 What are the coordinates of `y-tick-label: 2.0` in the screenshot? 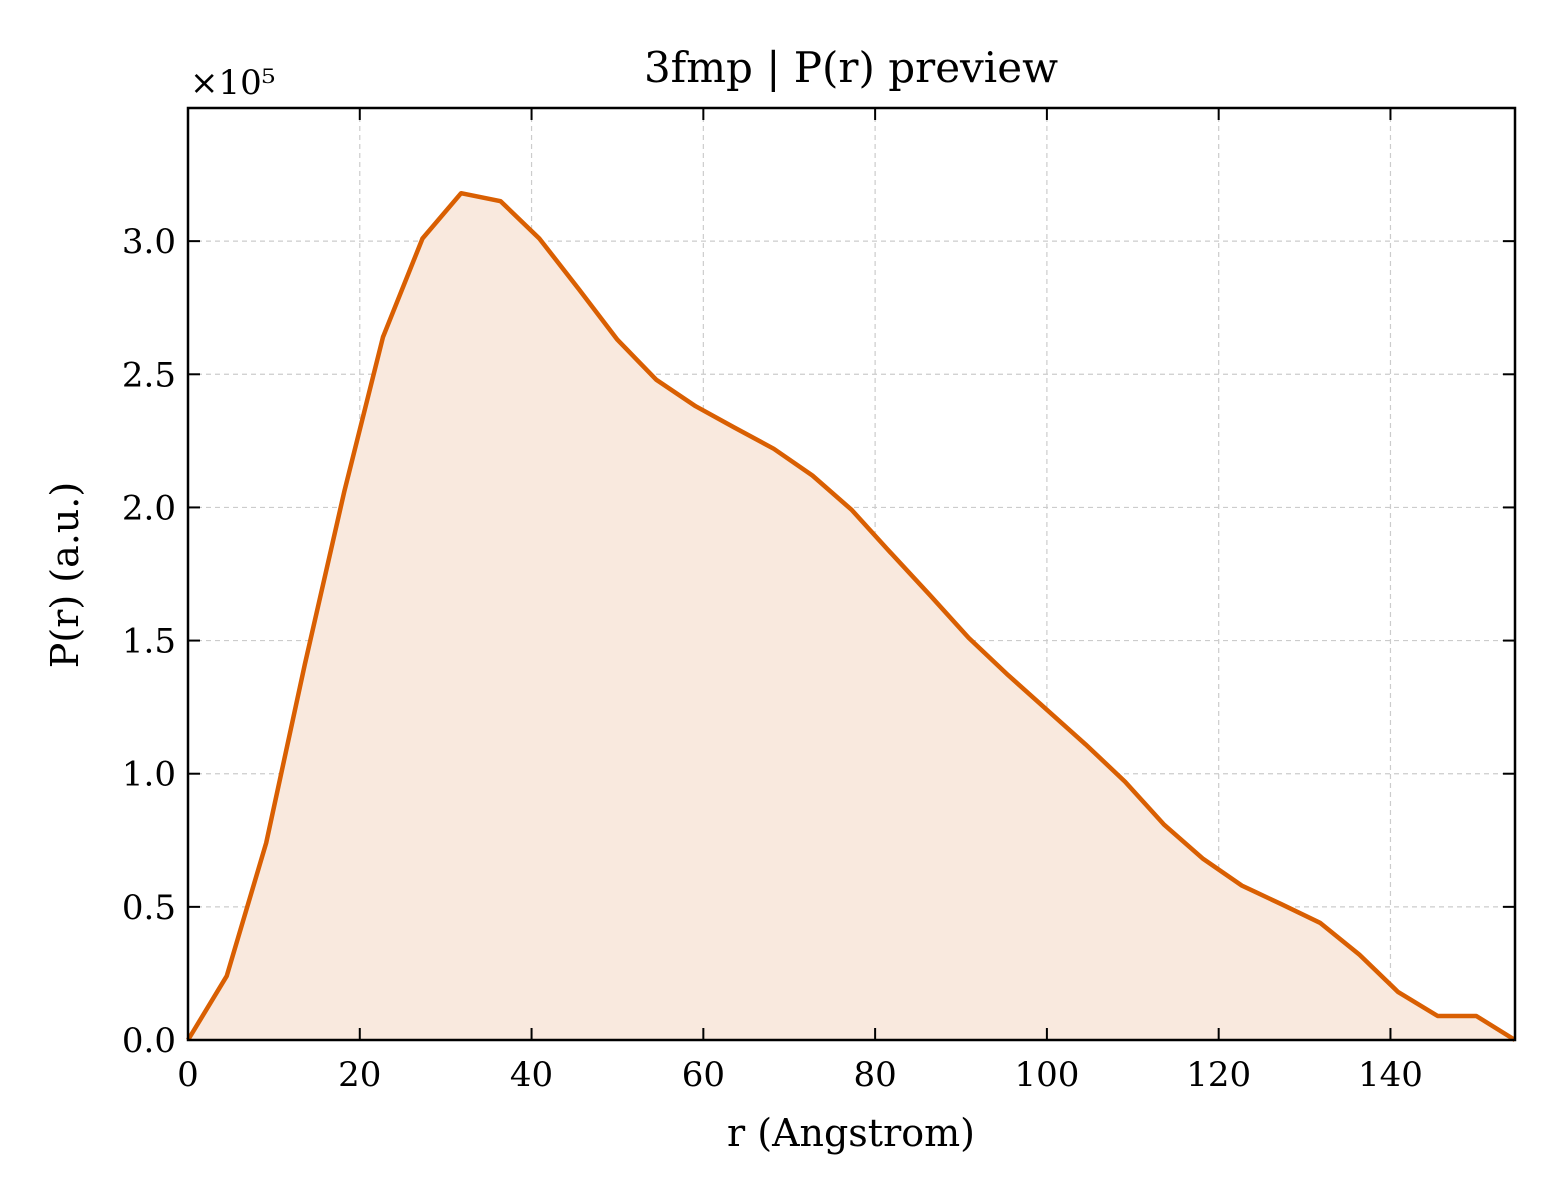 It's located at (149, 508).